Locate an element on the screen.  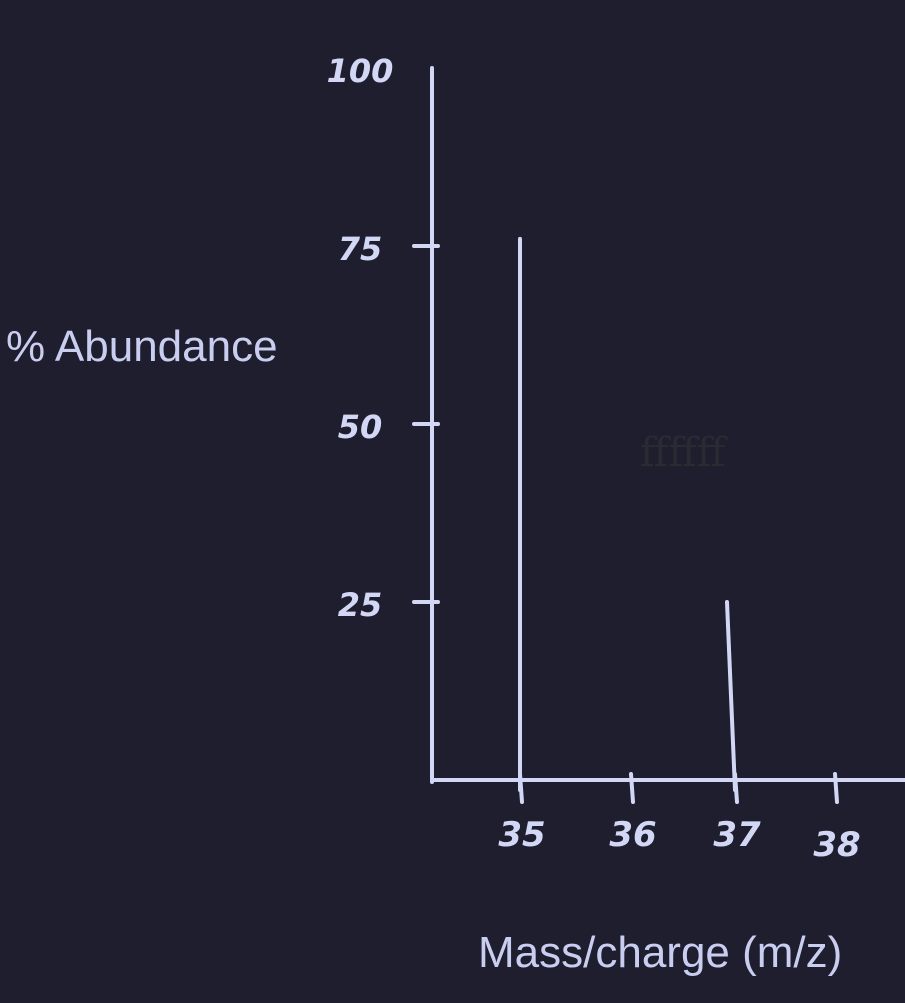
y-tick-label: 25 is located at coordinates (360, 605).